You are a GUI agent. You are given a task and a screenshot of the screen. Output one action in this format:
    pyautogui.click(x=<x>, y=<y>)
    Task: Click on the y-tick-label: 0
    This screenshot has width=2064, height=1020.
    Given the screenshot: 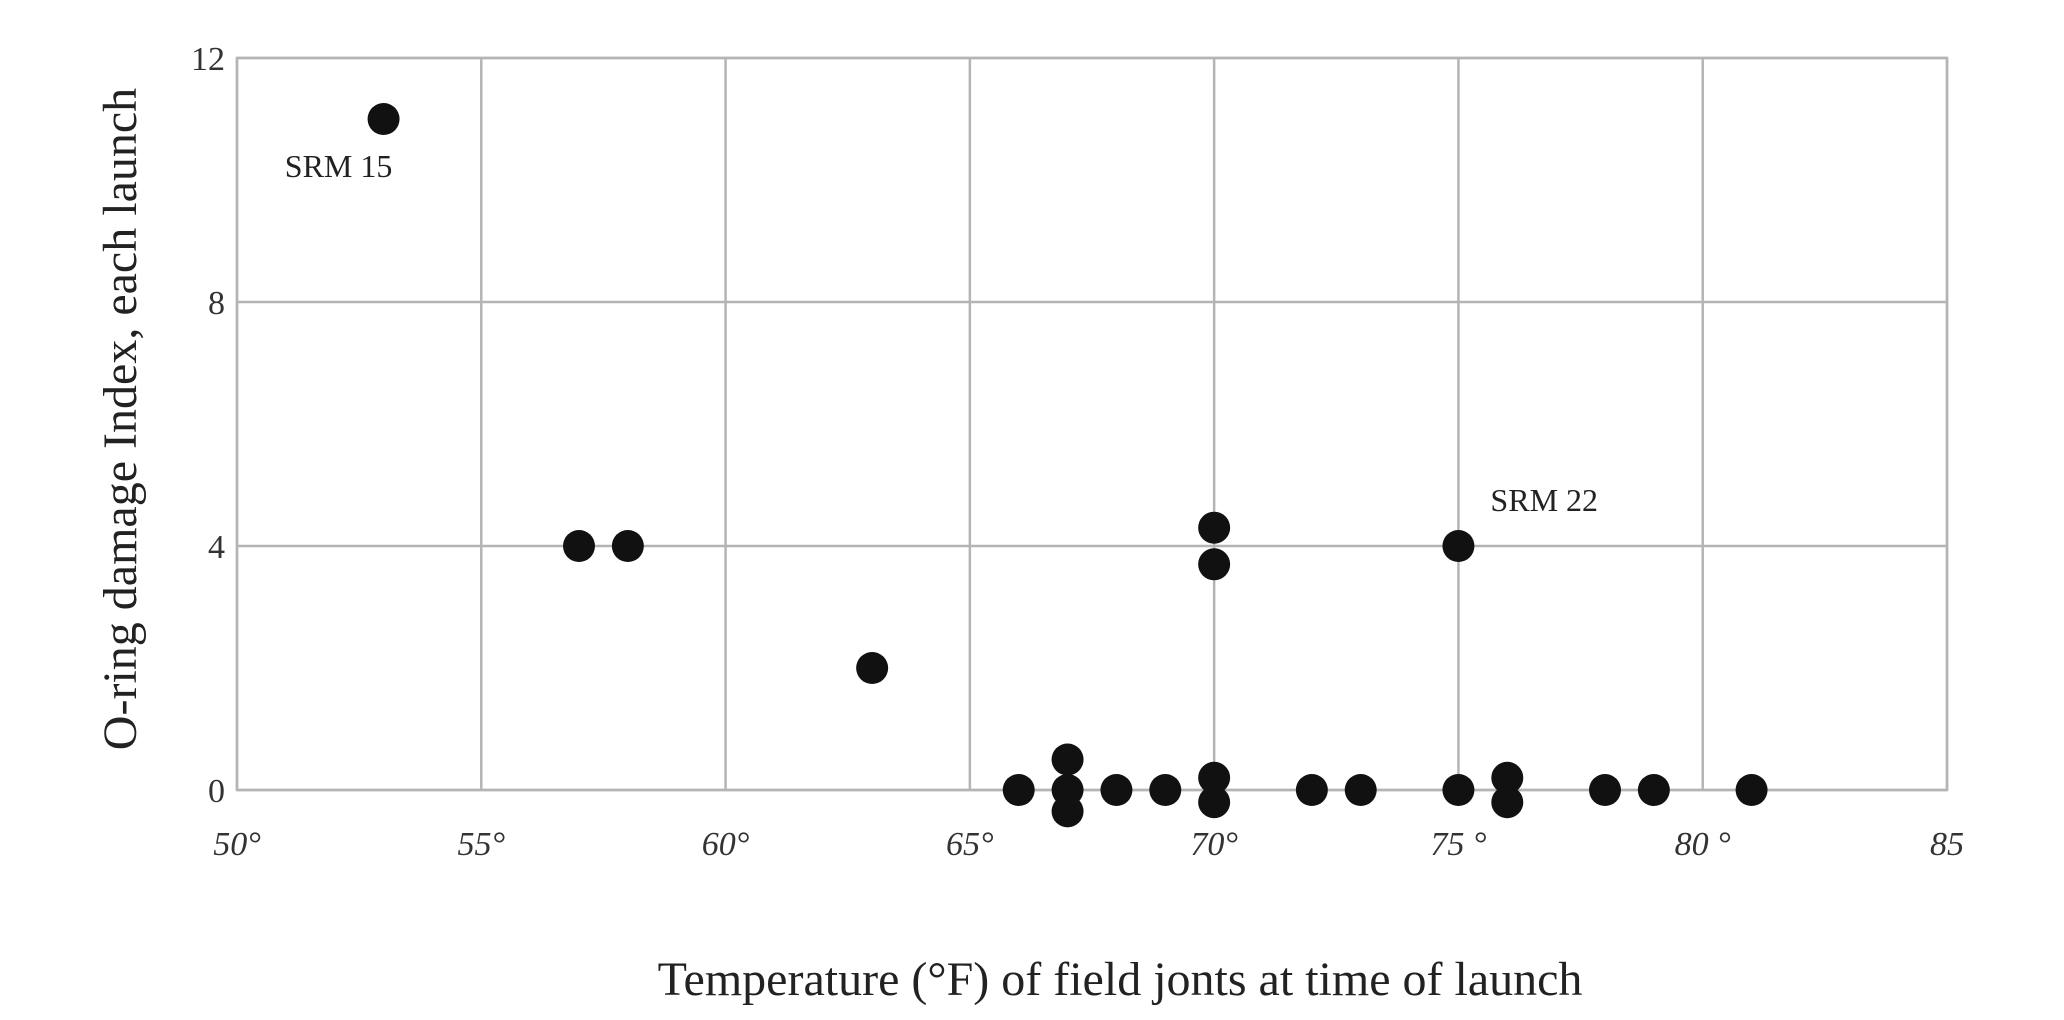 What is the action you would take?
    pyautogui.click(x=216, y=791)
    